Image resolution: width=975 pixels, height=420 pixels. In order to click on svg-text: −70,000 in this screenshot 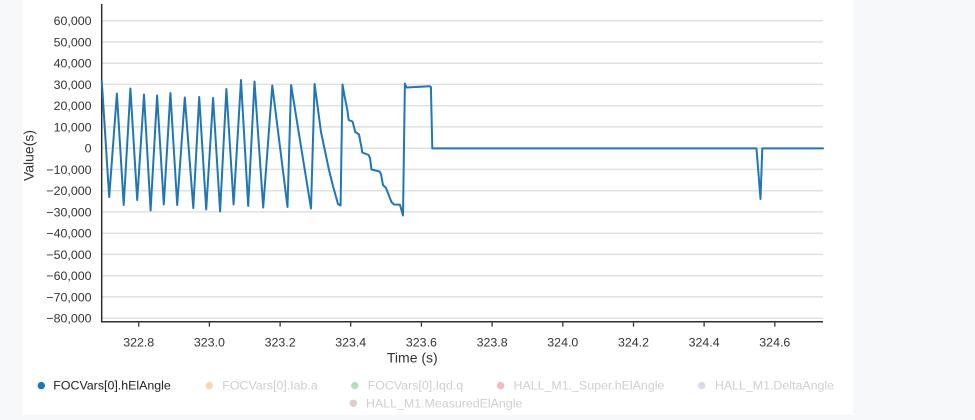, I will do `click(68, 297)`.